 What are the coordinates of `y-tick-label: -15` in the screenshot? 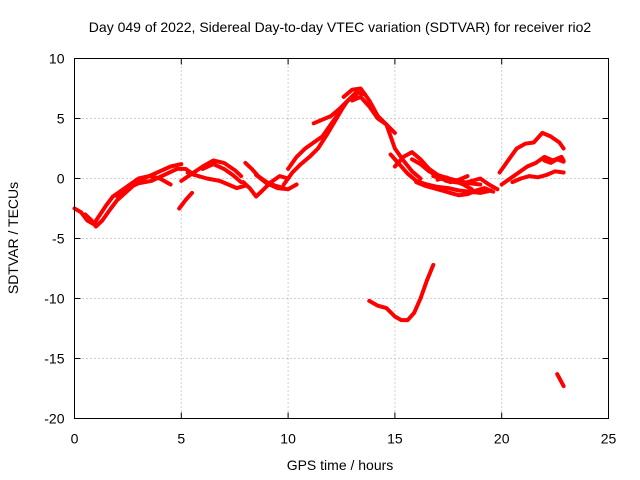 It's located at (54, 359).